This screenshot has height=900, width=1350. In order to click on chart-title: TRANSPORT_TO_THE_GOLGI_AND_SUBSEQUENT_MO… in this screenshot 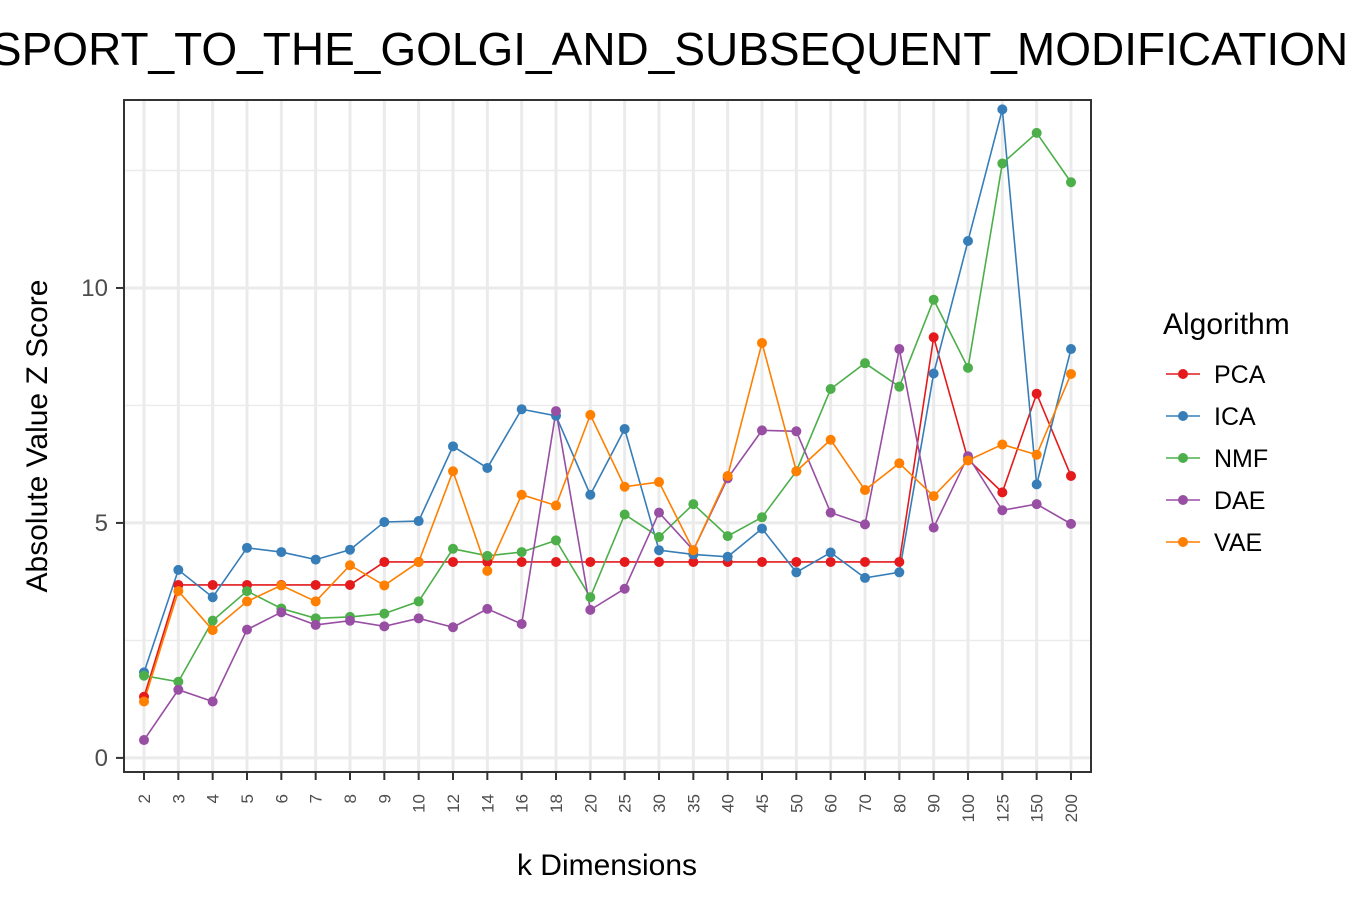, I will do `click(674, 49)`.